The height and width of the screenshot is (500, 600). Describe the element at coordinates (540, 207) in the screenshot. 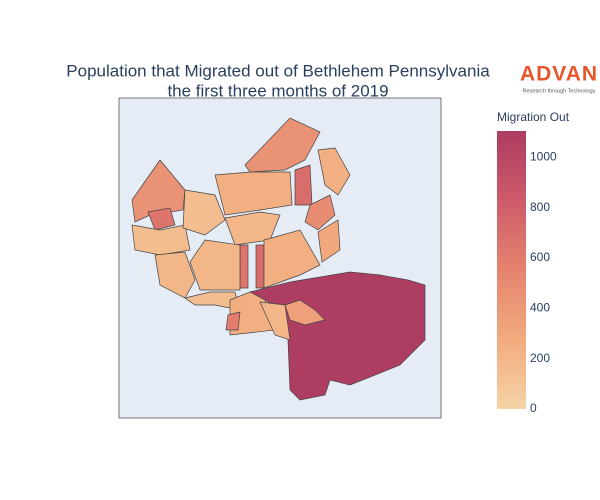

I see `colorbar-tick-label: 800` at that location.